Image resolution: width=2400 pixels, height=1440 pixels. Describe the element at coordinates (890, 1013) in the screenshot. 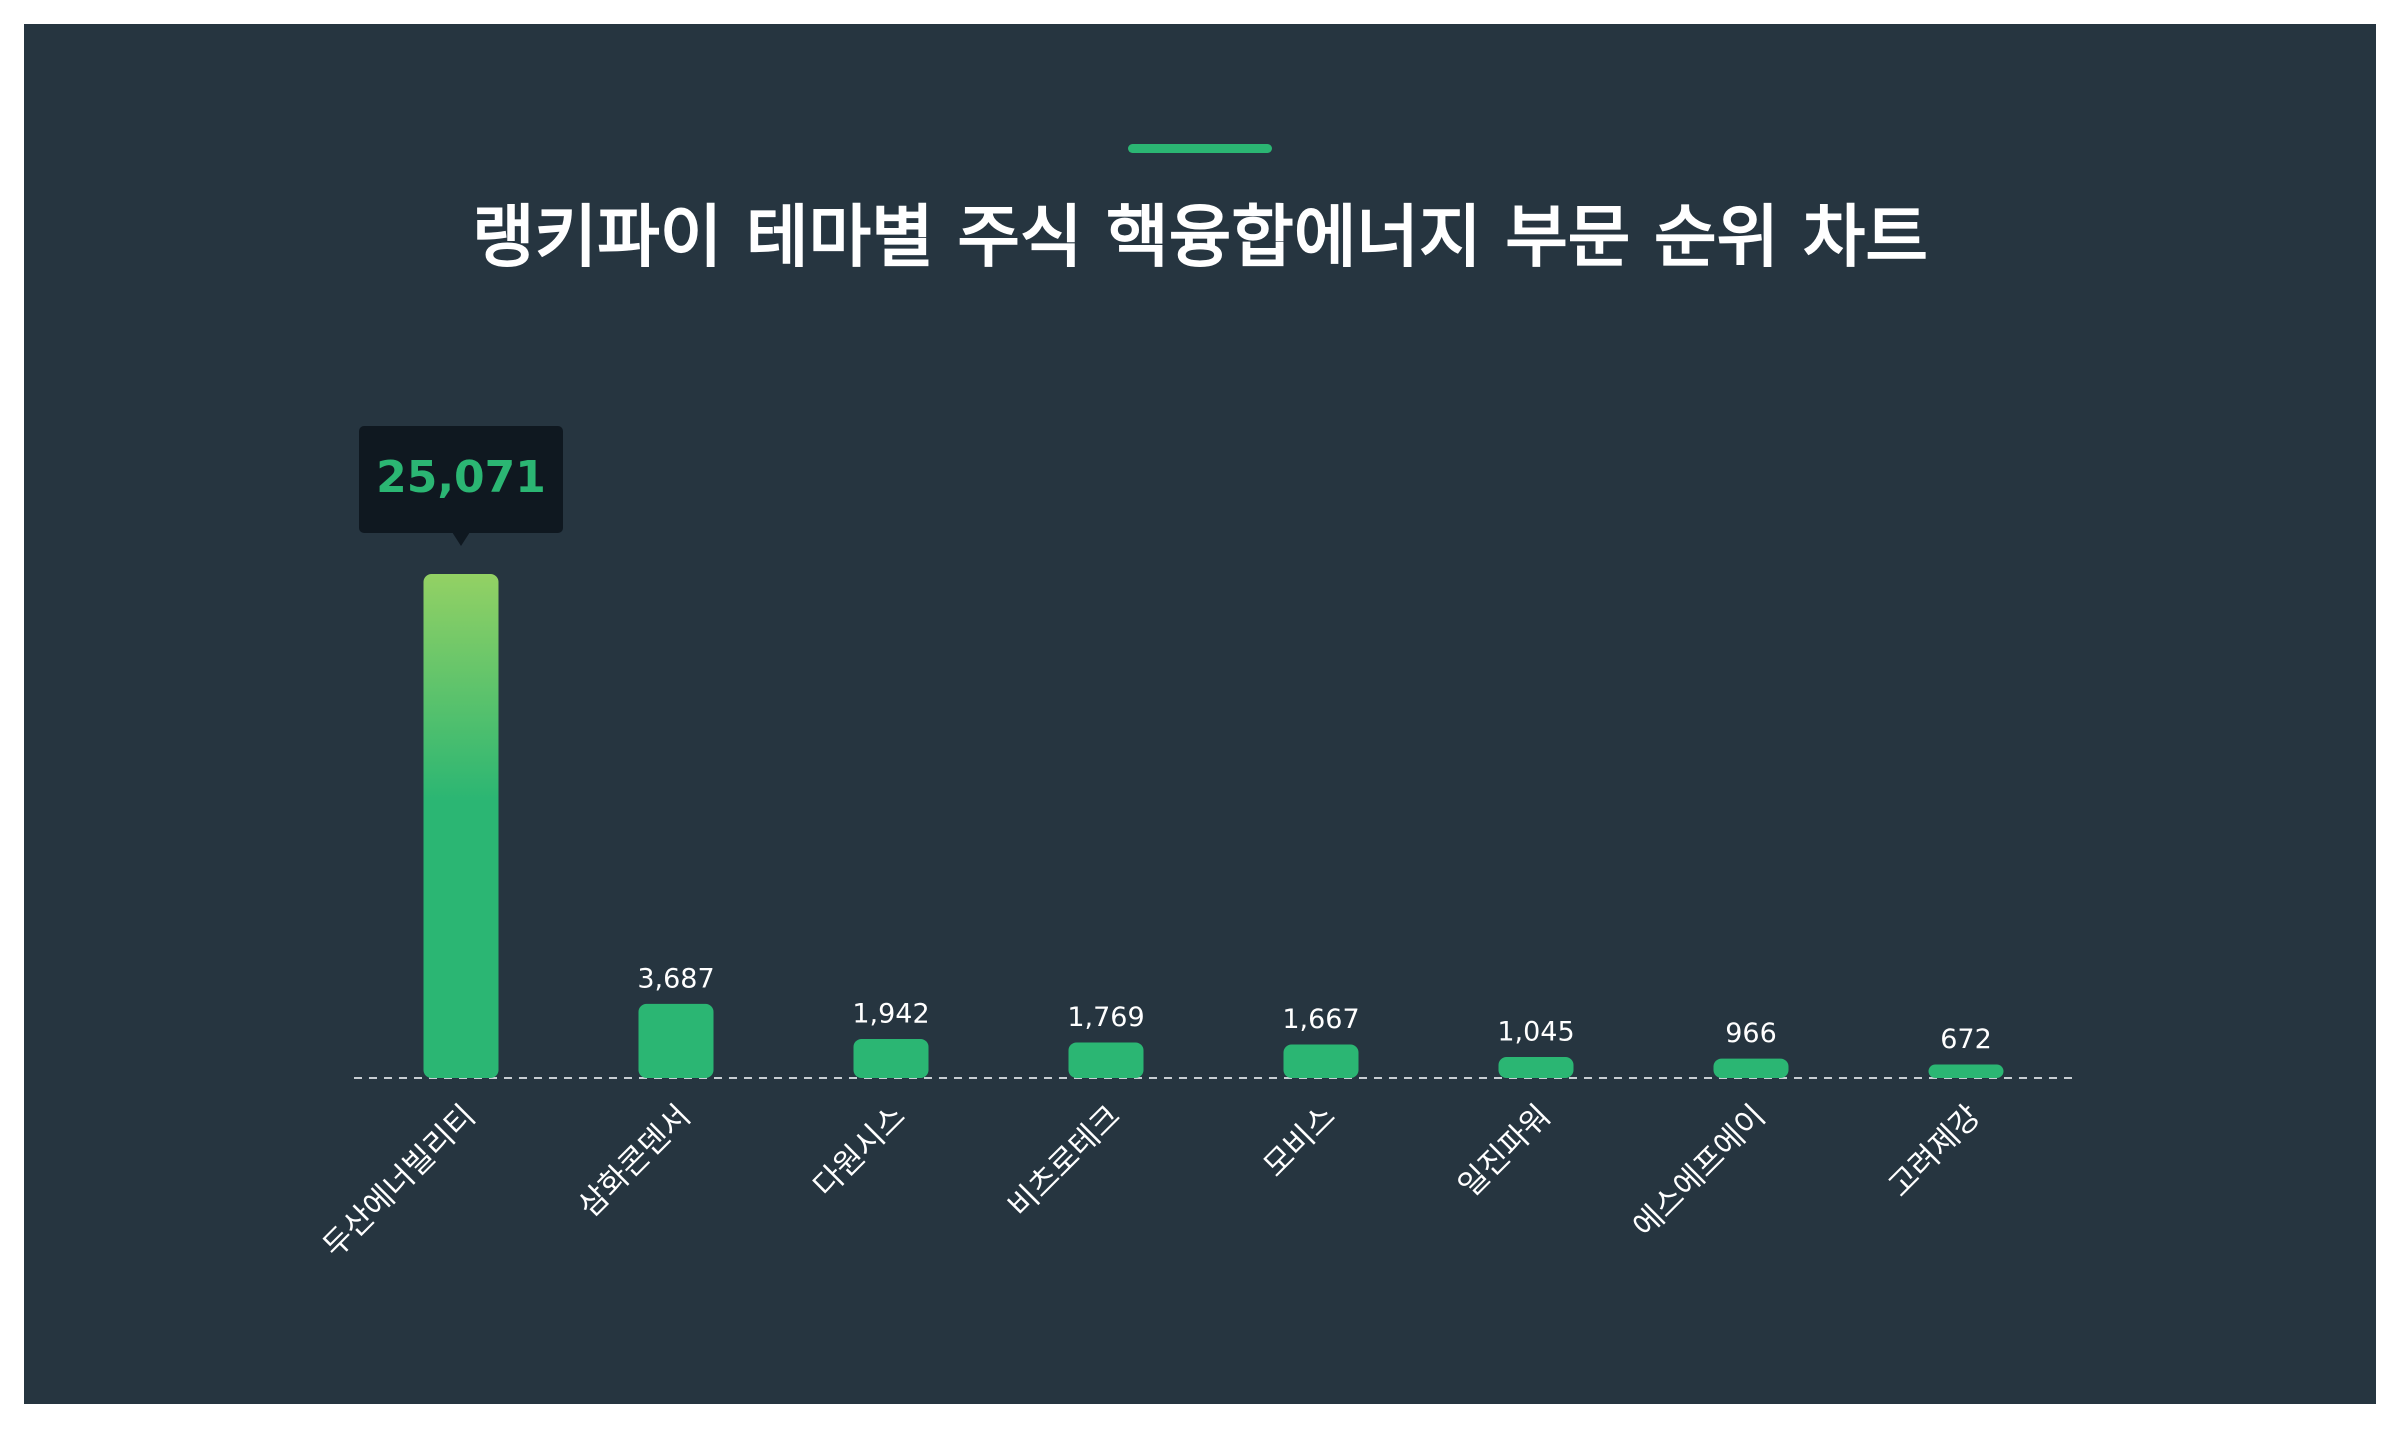

I see `value-label: 1,942` at that location.